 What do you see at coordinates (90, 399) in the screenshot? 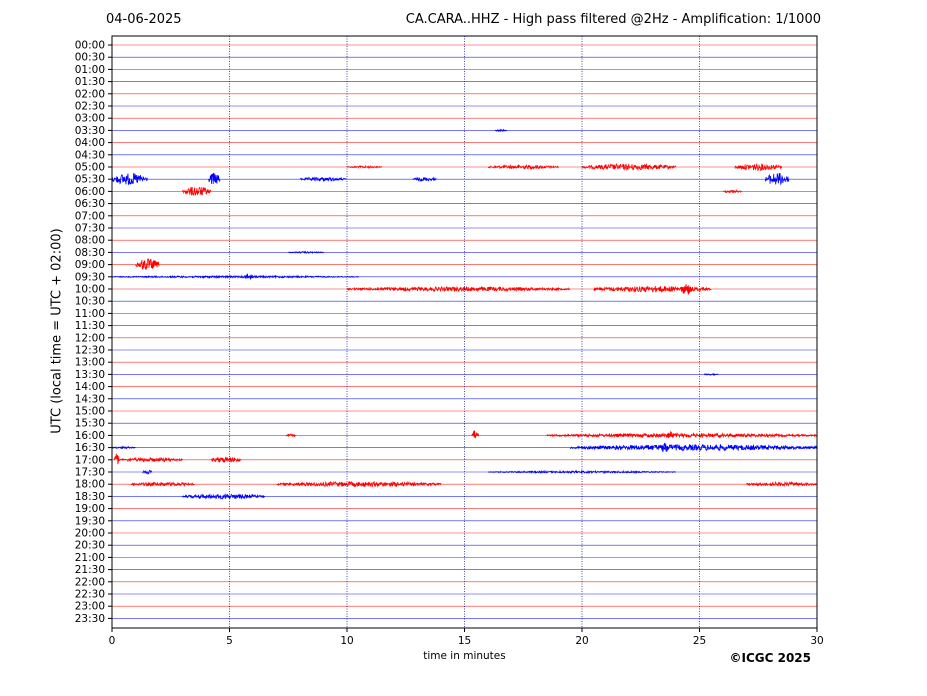
I see `y-tick-label: 14:30` at bounding box center [90, 399].